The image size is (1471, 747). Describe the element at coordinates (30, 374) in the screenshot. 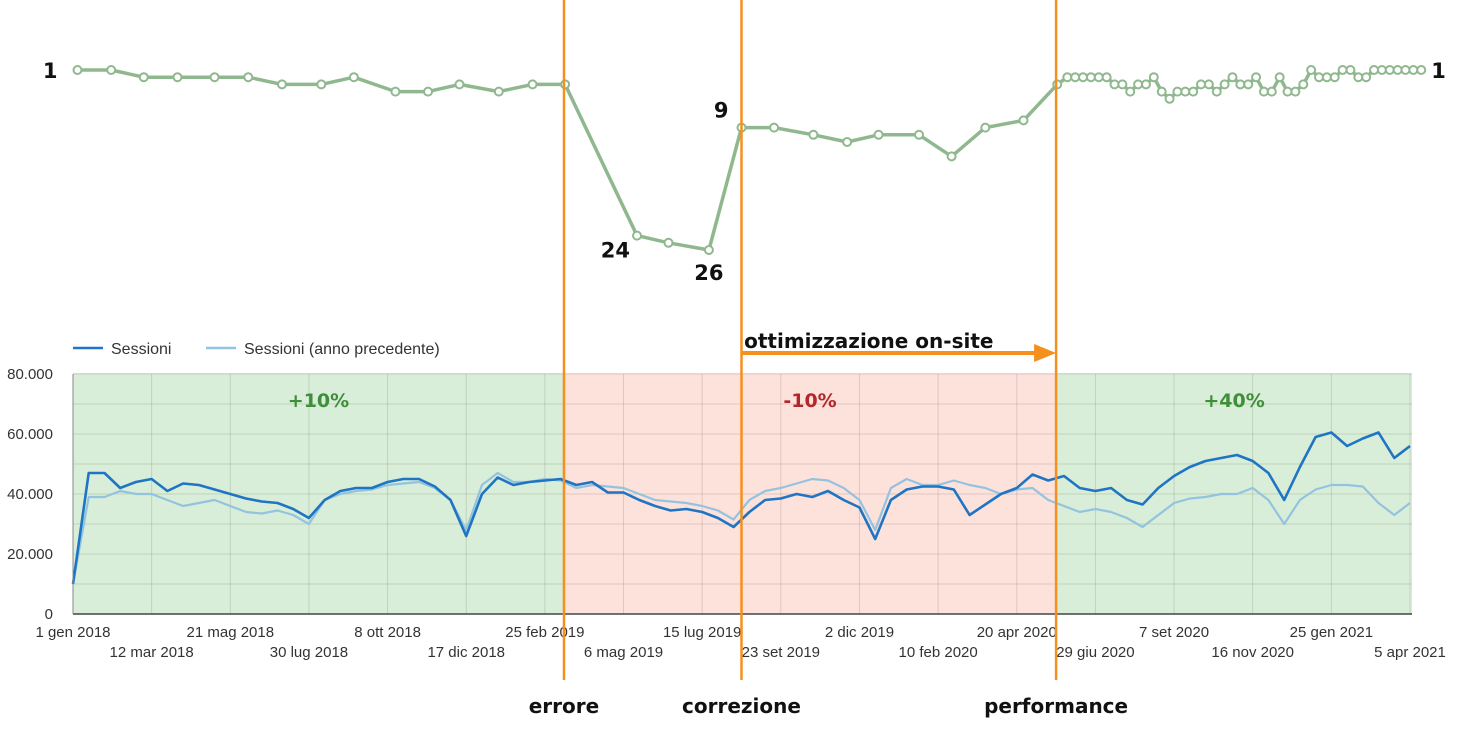

I see `y-tick-label: 80.000` at that location.